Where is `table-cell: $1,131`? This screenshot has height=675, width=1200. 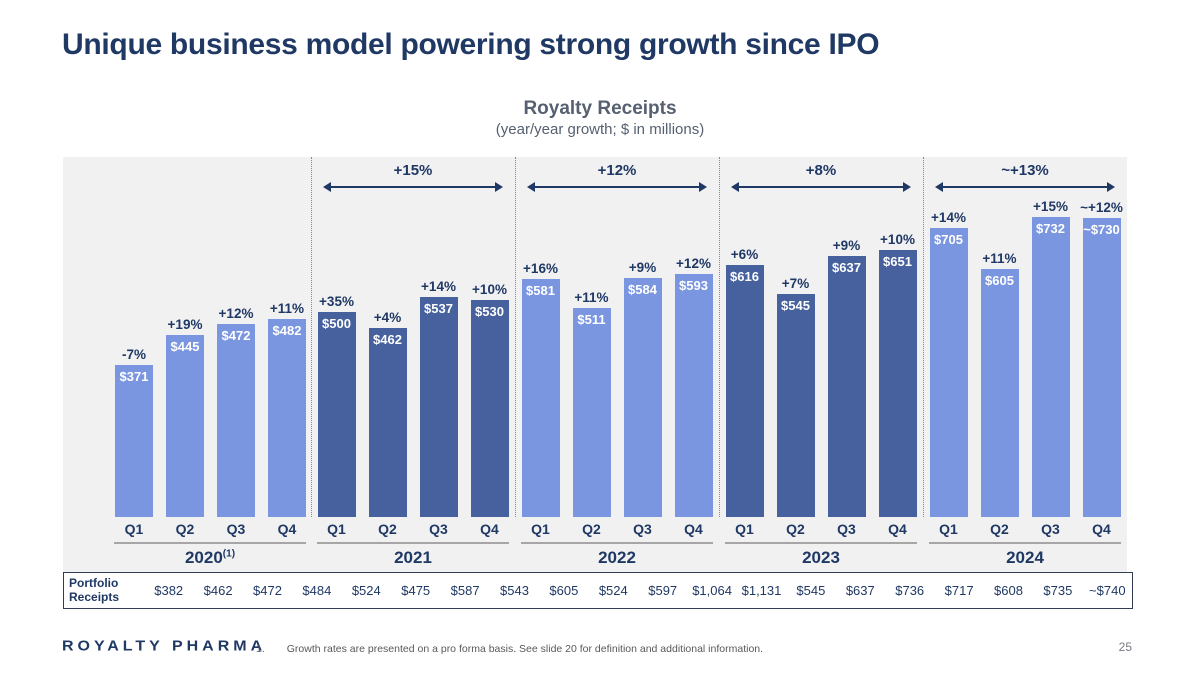
table-cell: $1,131 is located at coordinates (761, 590).